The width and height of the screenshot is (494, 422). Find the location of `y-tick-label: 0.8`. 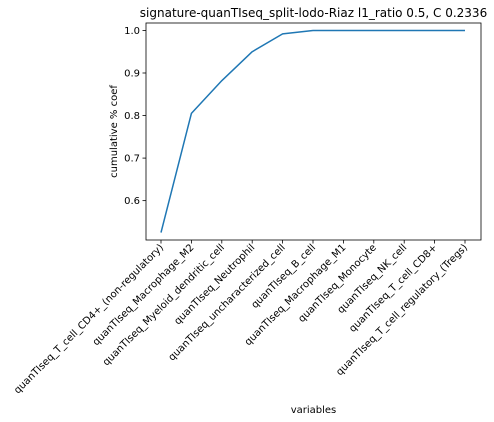

y-tick-label: 0.8 is located at coordinates (132, 116).